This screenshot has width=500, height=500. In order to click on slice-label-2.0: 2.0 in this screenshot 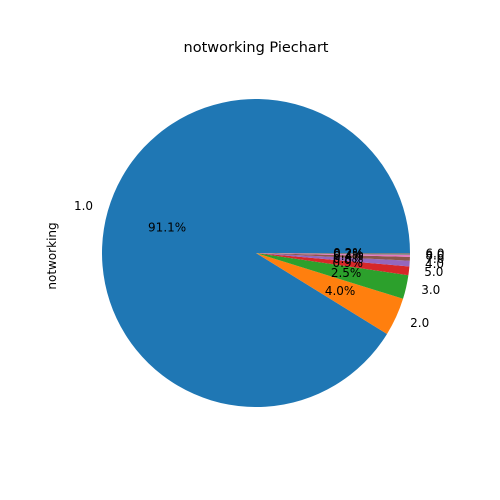, I will do `click(419, 323)`.